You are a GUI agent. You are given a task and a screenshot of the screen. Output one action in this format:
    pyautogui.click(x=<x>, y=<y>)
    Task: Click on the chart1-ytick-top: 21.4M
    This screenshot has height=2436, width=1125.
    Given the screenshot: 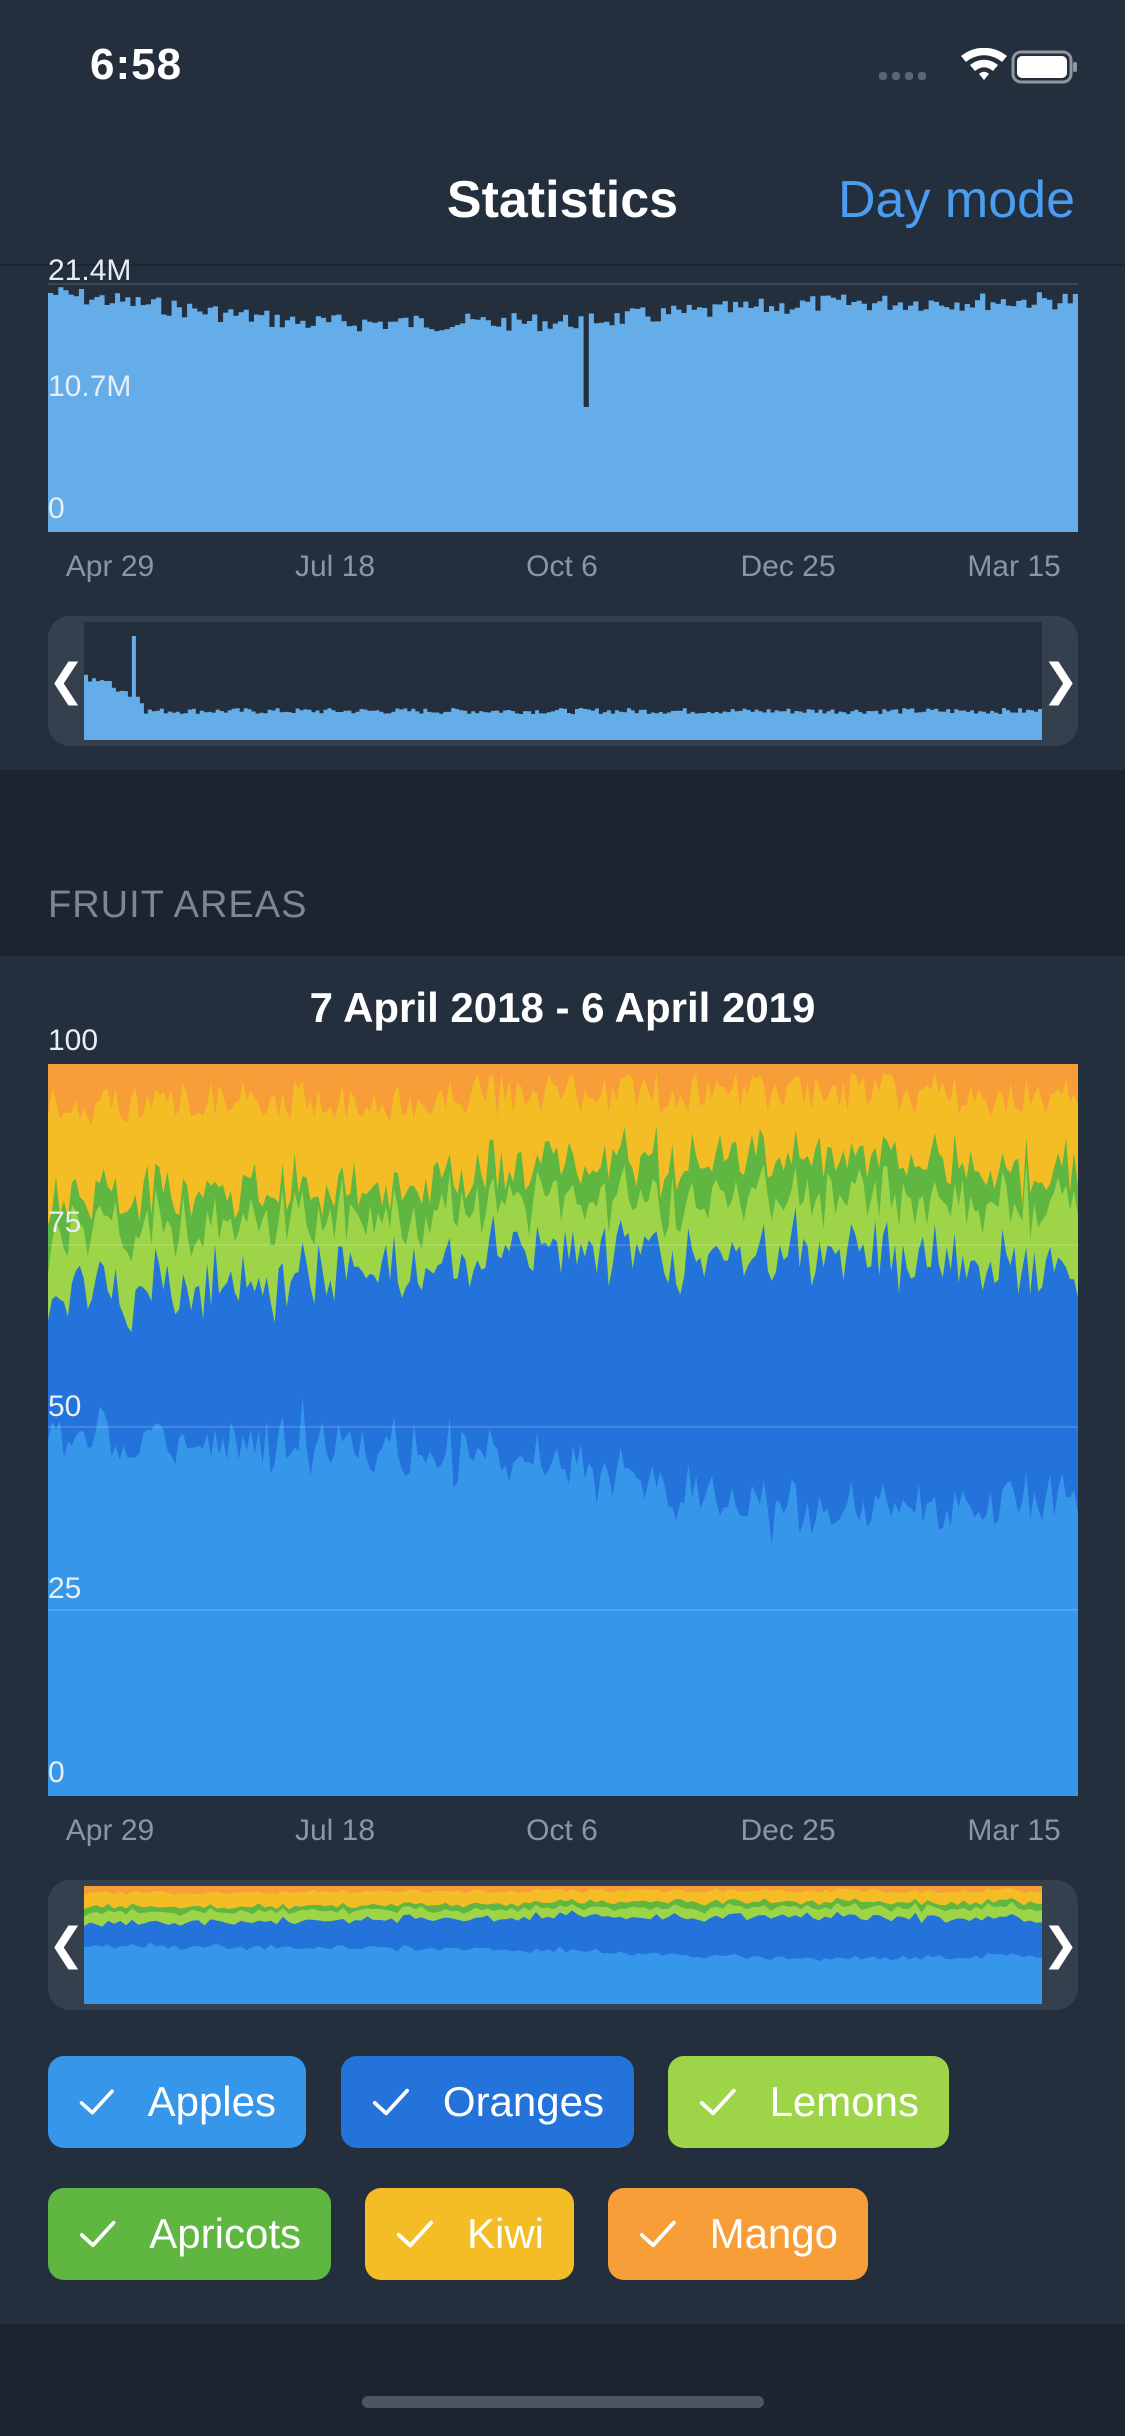 What is the action you would take?
    pyautogui.click(x=90, y=270)
    